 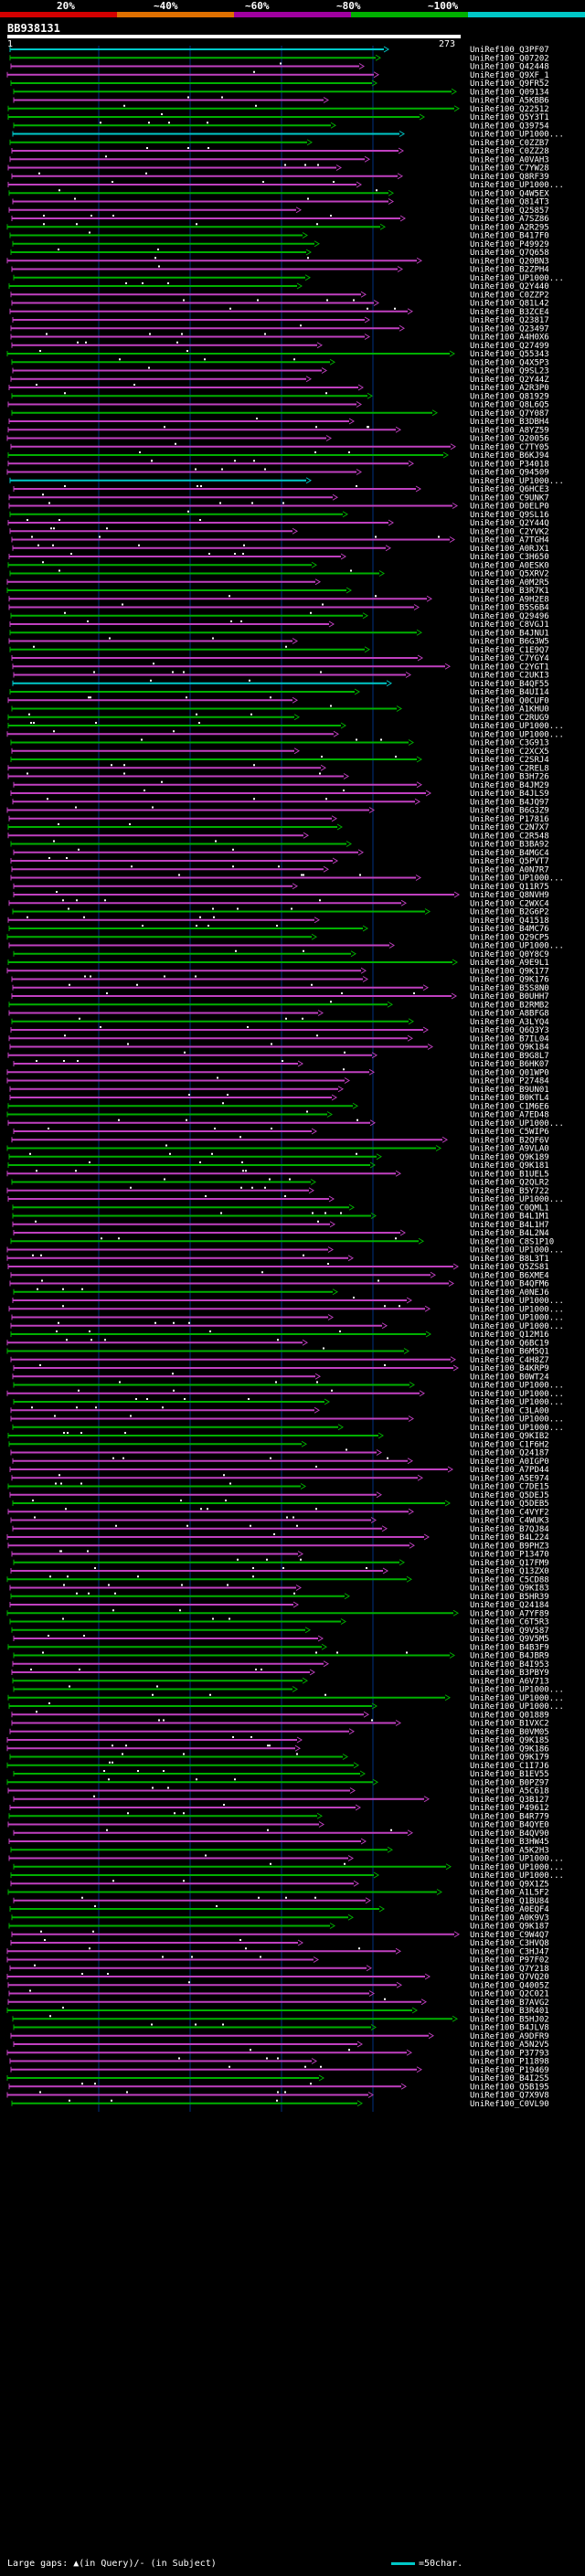 What do you see at coordinates (510, 362) in the screenshot?
I see `hit-id-label: UniRef100_Q4X5P3` at bounding box center [510, 362].